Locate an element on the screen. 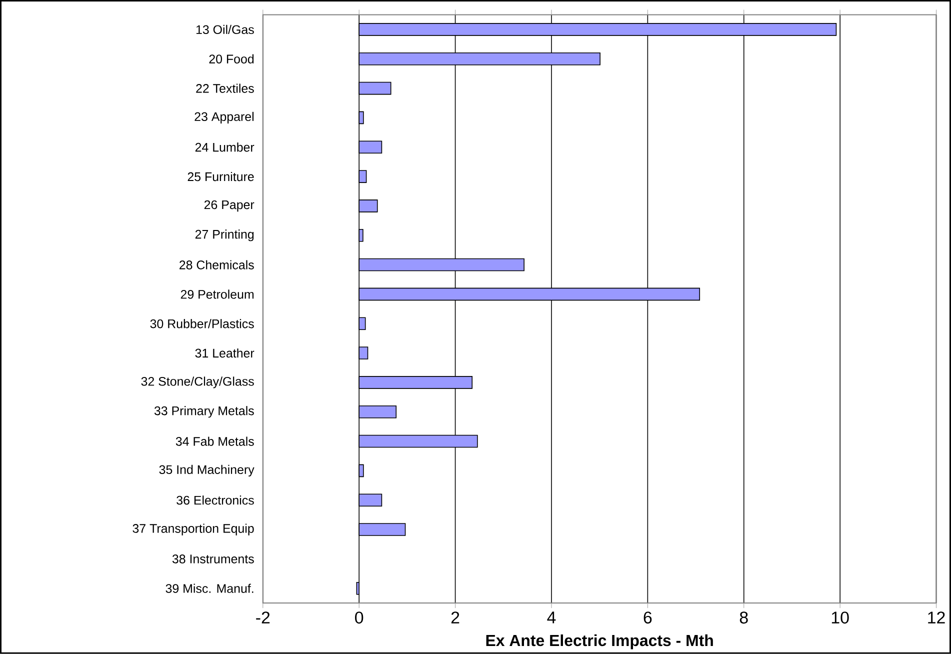 The image size is (951, 654). y-tick-label: 27 Printing is located at coordinates (224, 236).